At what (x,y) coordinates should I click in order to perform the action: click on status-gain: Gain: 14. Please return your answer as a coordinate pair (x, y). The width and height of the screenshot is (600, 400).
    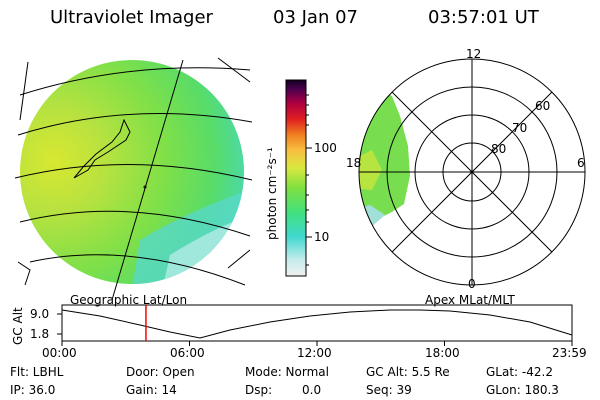
    Looking at the image, I should click on (151, 390).